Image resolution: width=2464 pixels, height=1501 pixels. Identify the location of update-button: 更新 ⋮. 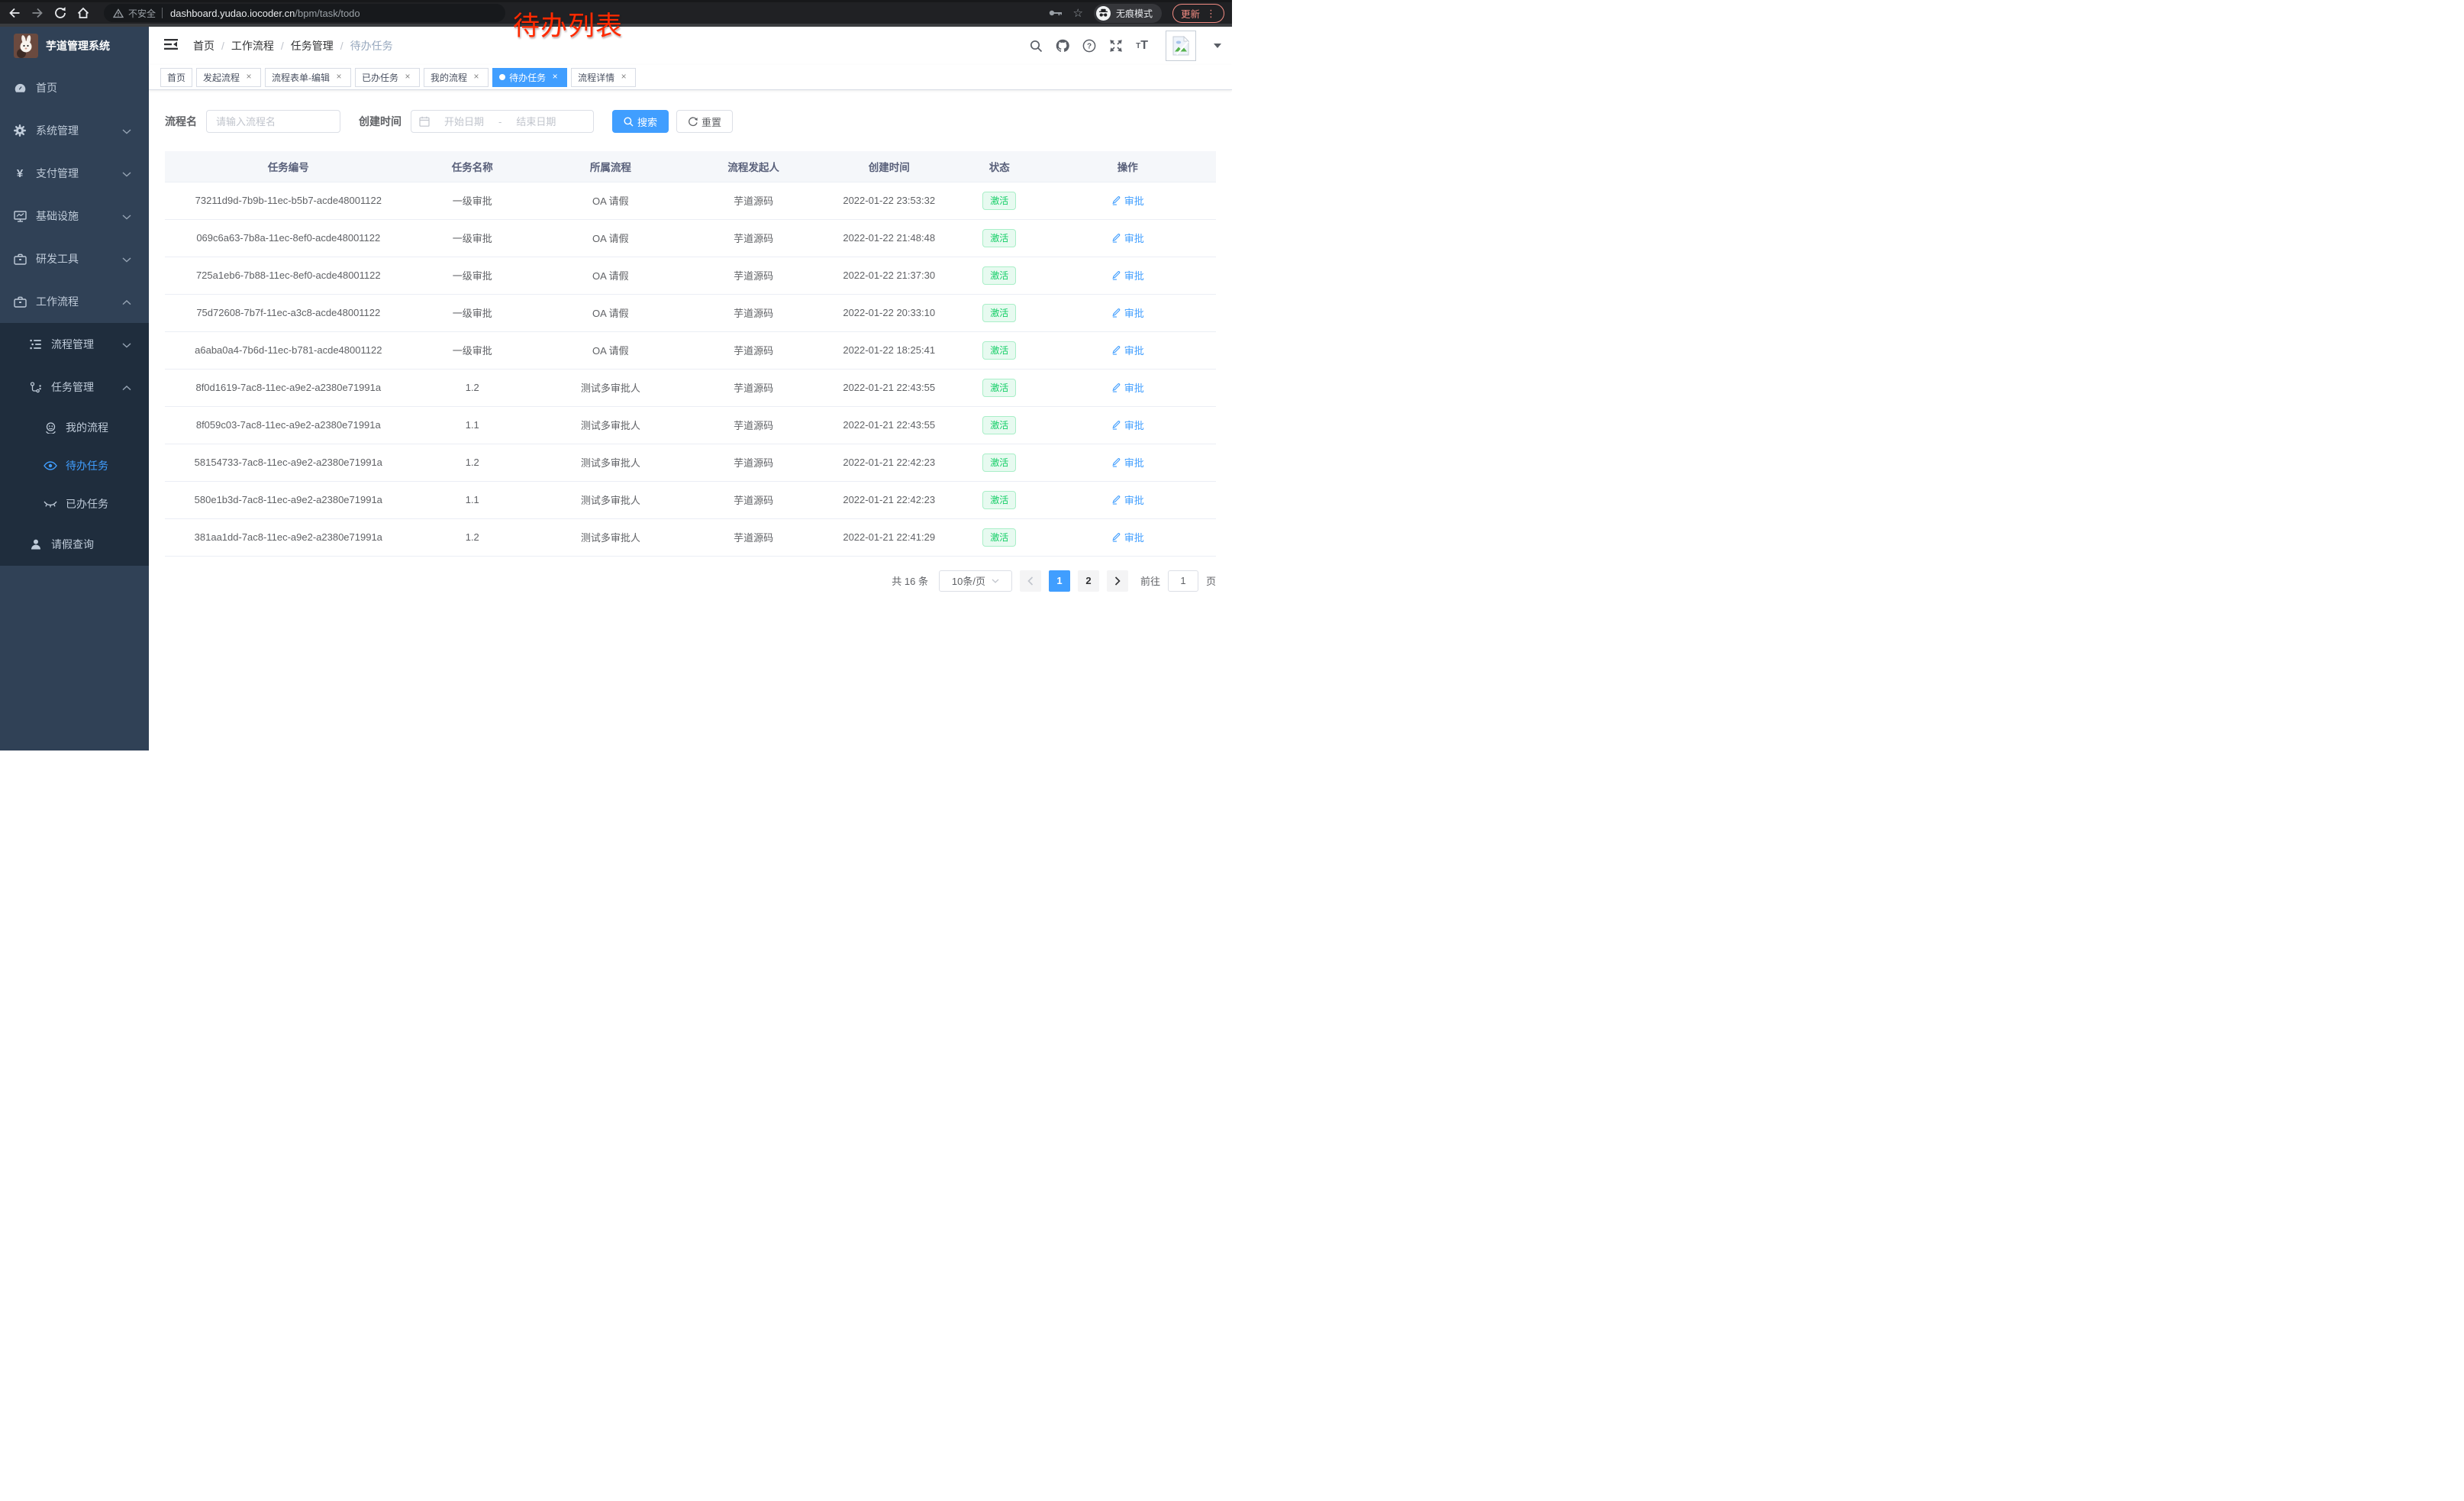
(1198, 13).